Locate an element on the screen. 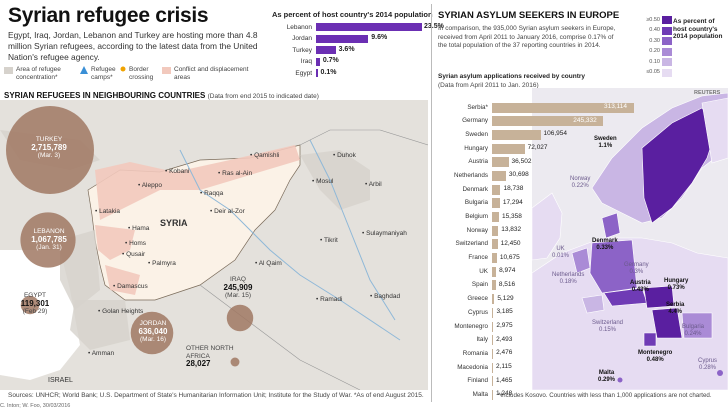 This screenshot has width=728, height=412. legend-border-crossing: Border crossing is located at coordinates (141, 74).